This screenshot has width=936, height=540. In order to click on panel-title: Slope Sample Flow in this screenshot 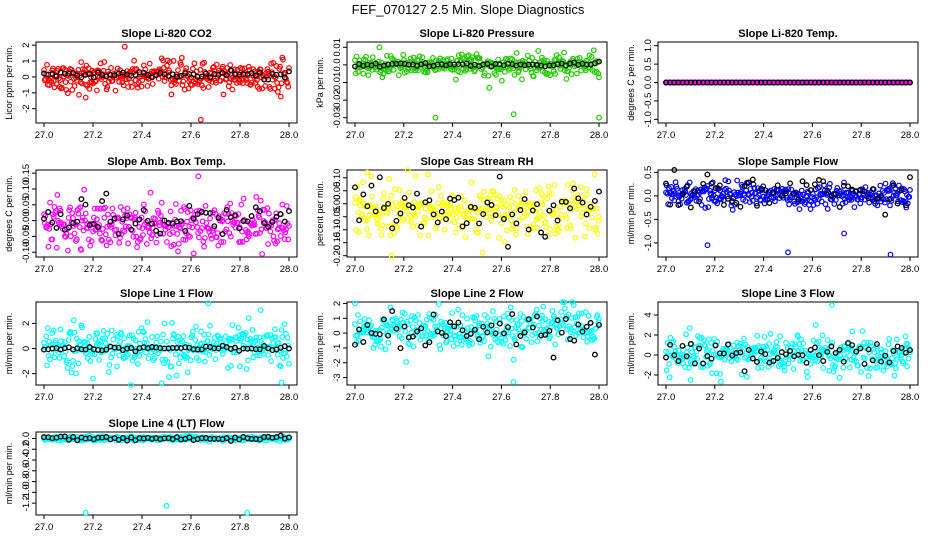, I will do `click(788, 162)`.